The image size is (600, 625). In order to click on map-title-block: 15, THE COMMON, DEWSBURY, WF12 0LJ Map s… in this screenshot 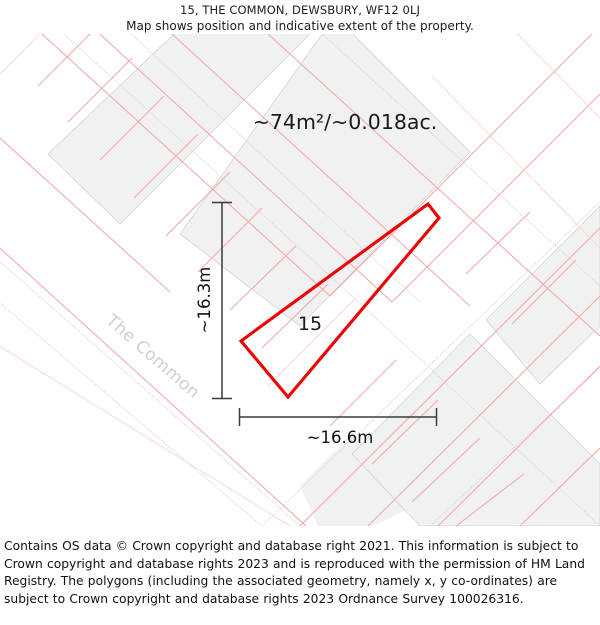, I will do `click(300, 17)`.